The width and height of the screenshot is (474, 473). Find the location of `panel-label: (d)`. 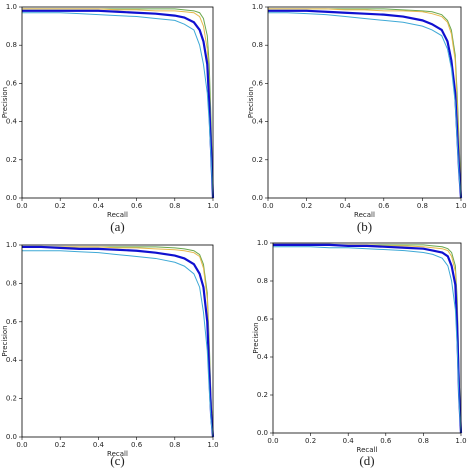

panel-label: (d) is located at coordinates (366, 460).